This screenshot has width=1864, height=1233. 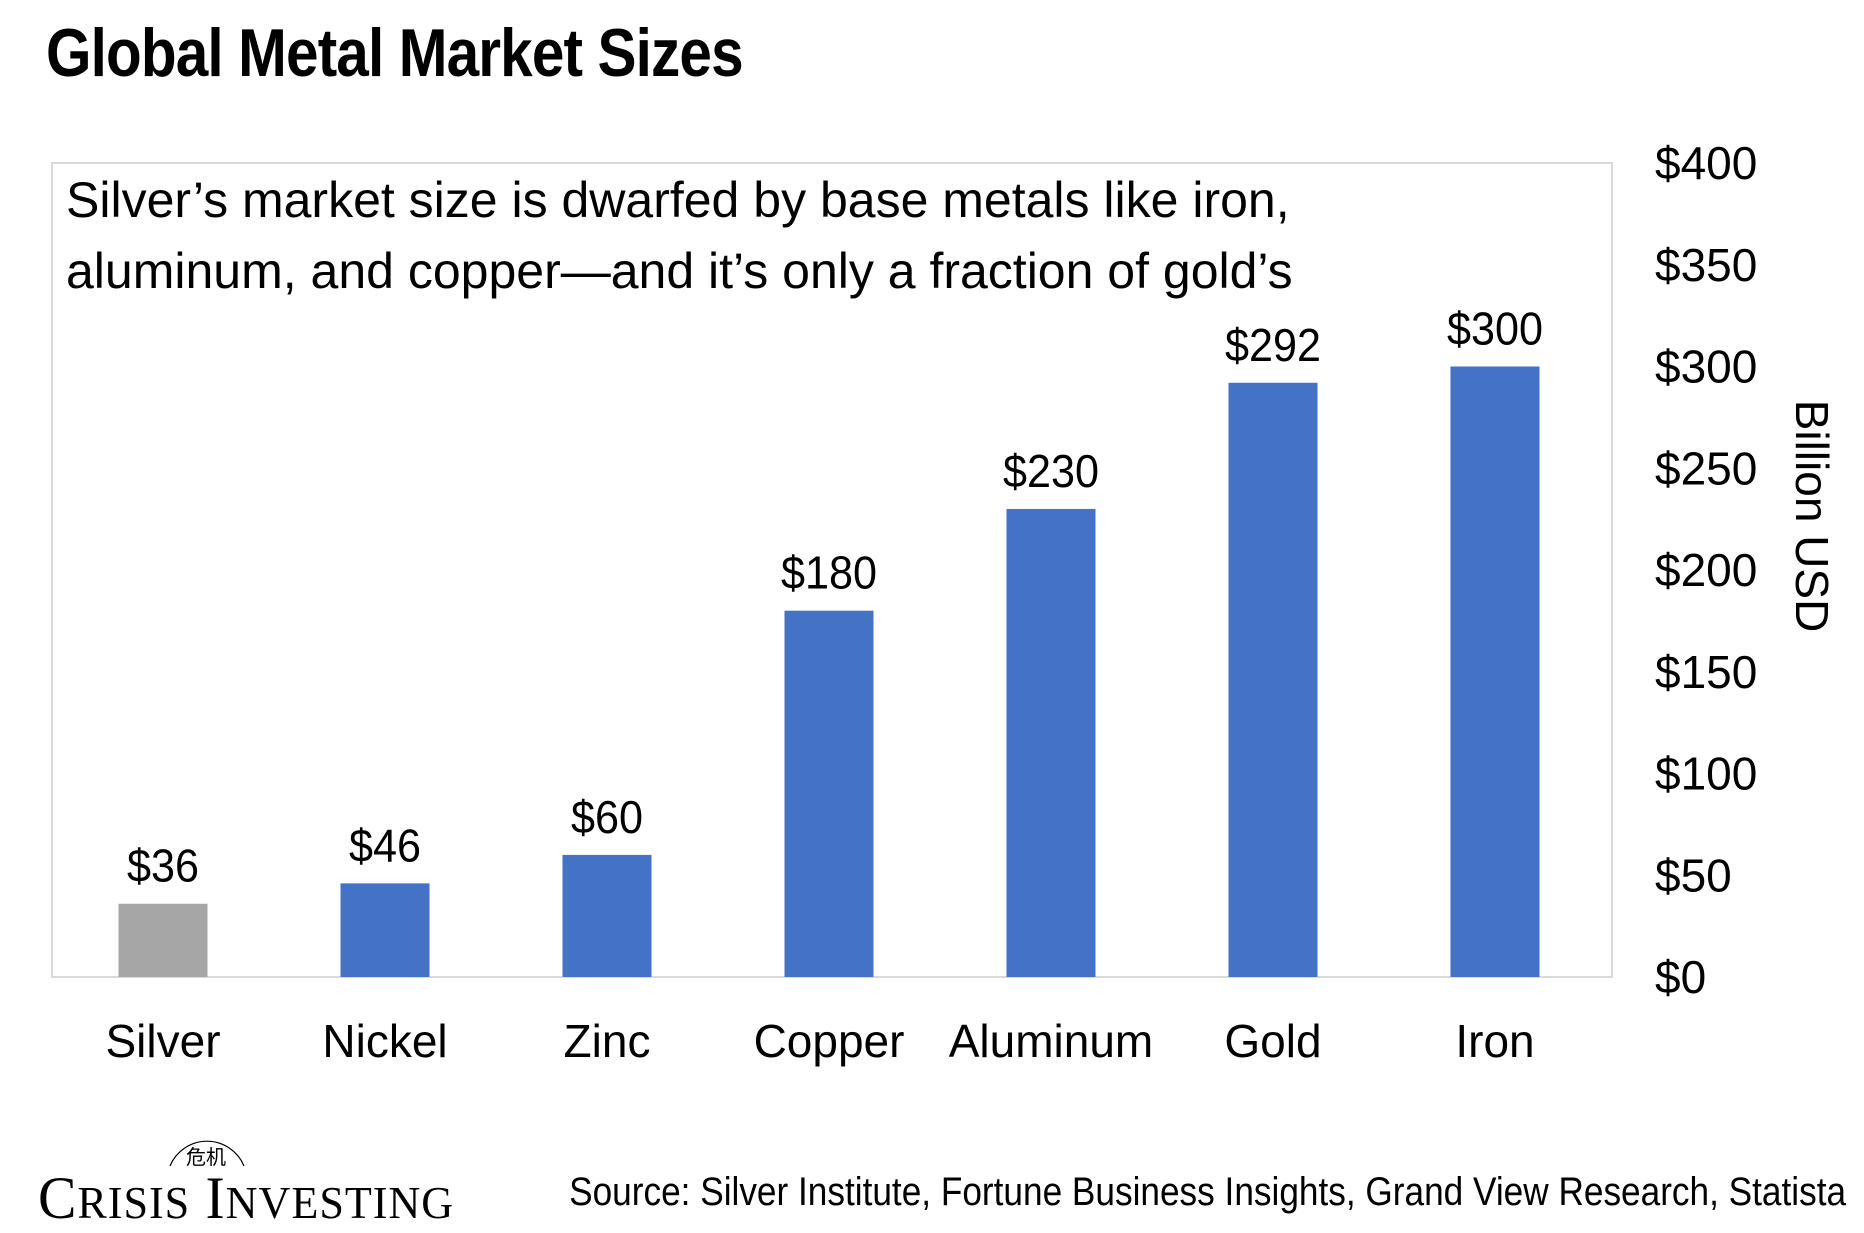 What do you see at coordinates (1706, 672) in the screenshot?
I see `y-tick-label: $150` at bounding box center [1706, 672].